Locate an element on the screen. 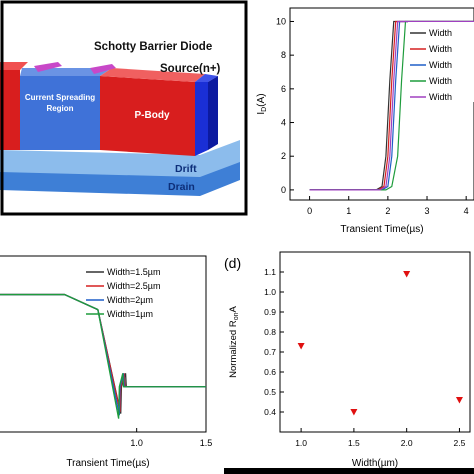  chart-d-panel-label: (d) is located at coordinates (232, 263).